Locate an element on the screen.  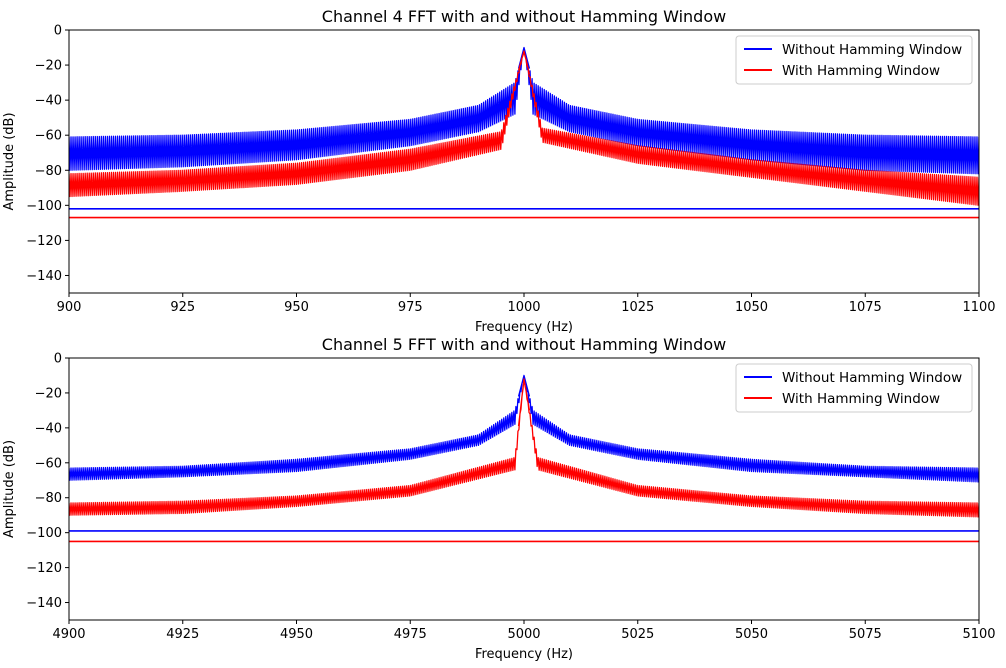
series-line is located at coordinates (524, 428).